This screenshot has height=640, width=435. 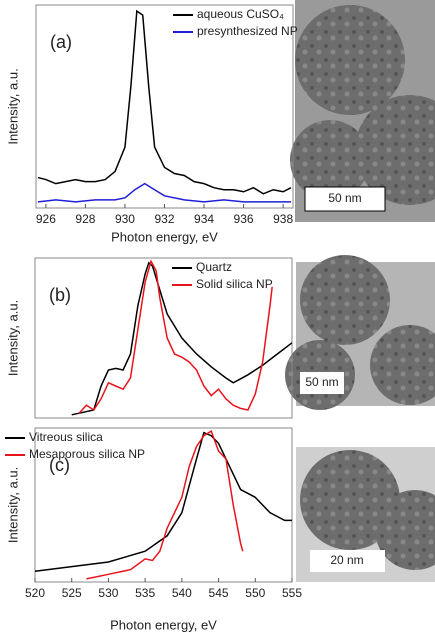 What do you see at coordinates (164, 219) in the screenshot?
I see `x-tick-label: 932` at bounding box center [164, 219].